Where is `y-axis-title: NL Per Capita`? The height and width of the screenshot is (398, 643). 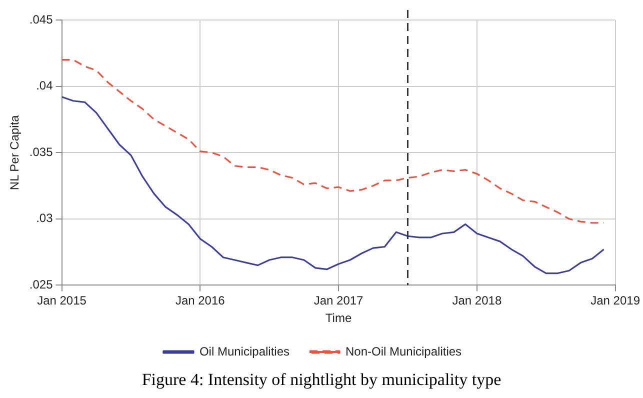 y-axis-title: NL Per Capita is located at coordinates (15, 152).